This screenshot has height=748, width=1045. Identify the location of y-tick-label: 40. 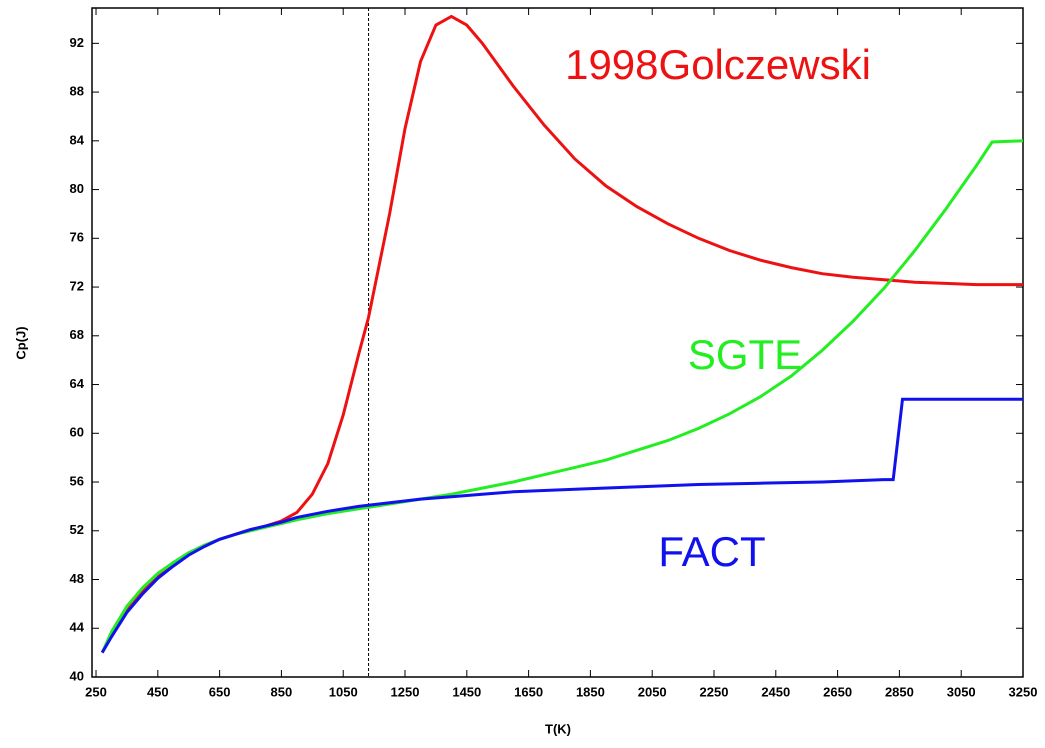
(77, 675).